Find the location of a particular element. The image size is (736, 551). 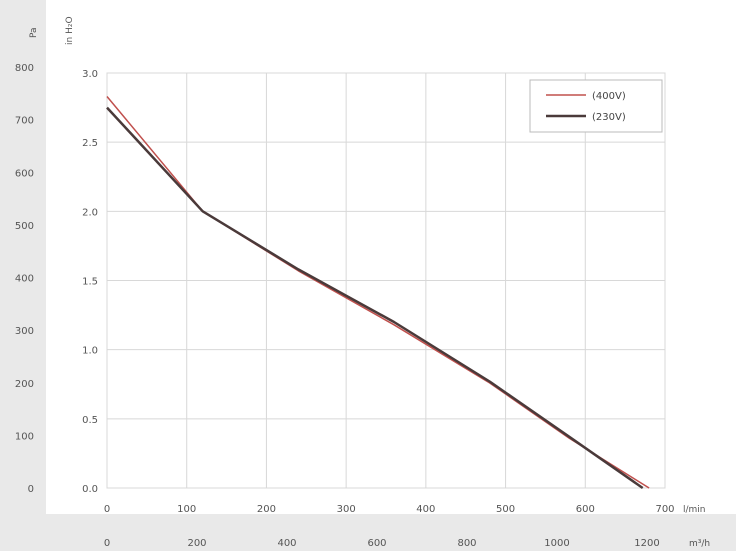

legend: (400V) (230V) is located at coordinates (596, 106).